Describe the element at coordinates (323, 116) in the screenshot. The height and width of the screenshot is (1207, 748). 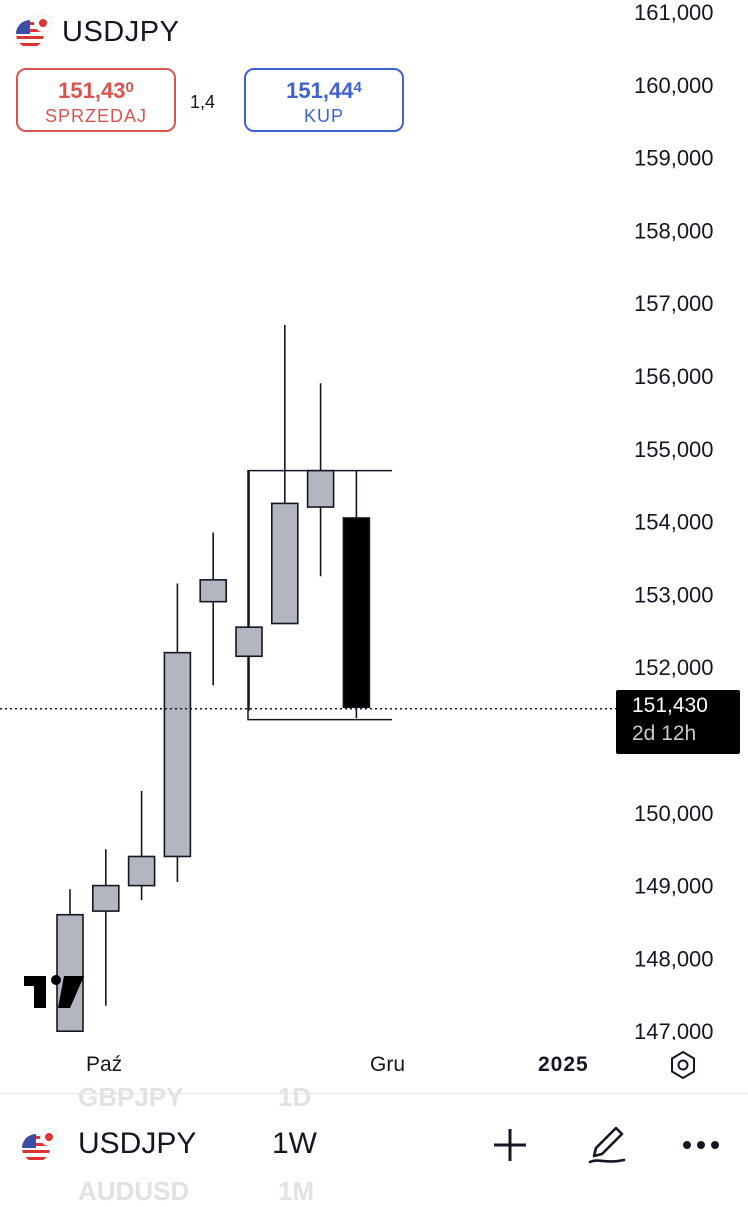
I see `buy-label: KUP` at that location.